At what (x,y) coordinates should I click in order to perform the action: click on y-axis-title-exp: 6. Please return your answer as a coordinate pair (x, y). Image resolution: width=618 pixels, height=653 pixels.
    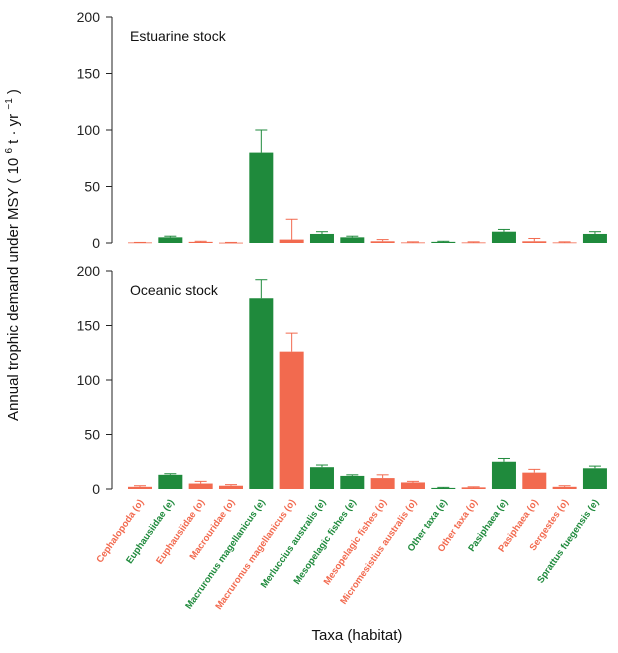
    Looking at the image, I should click on (9, 151).